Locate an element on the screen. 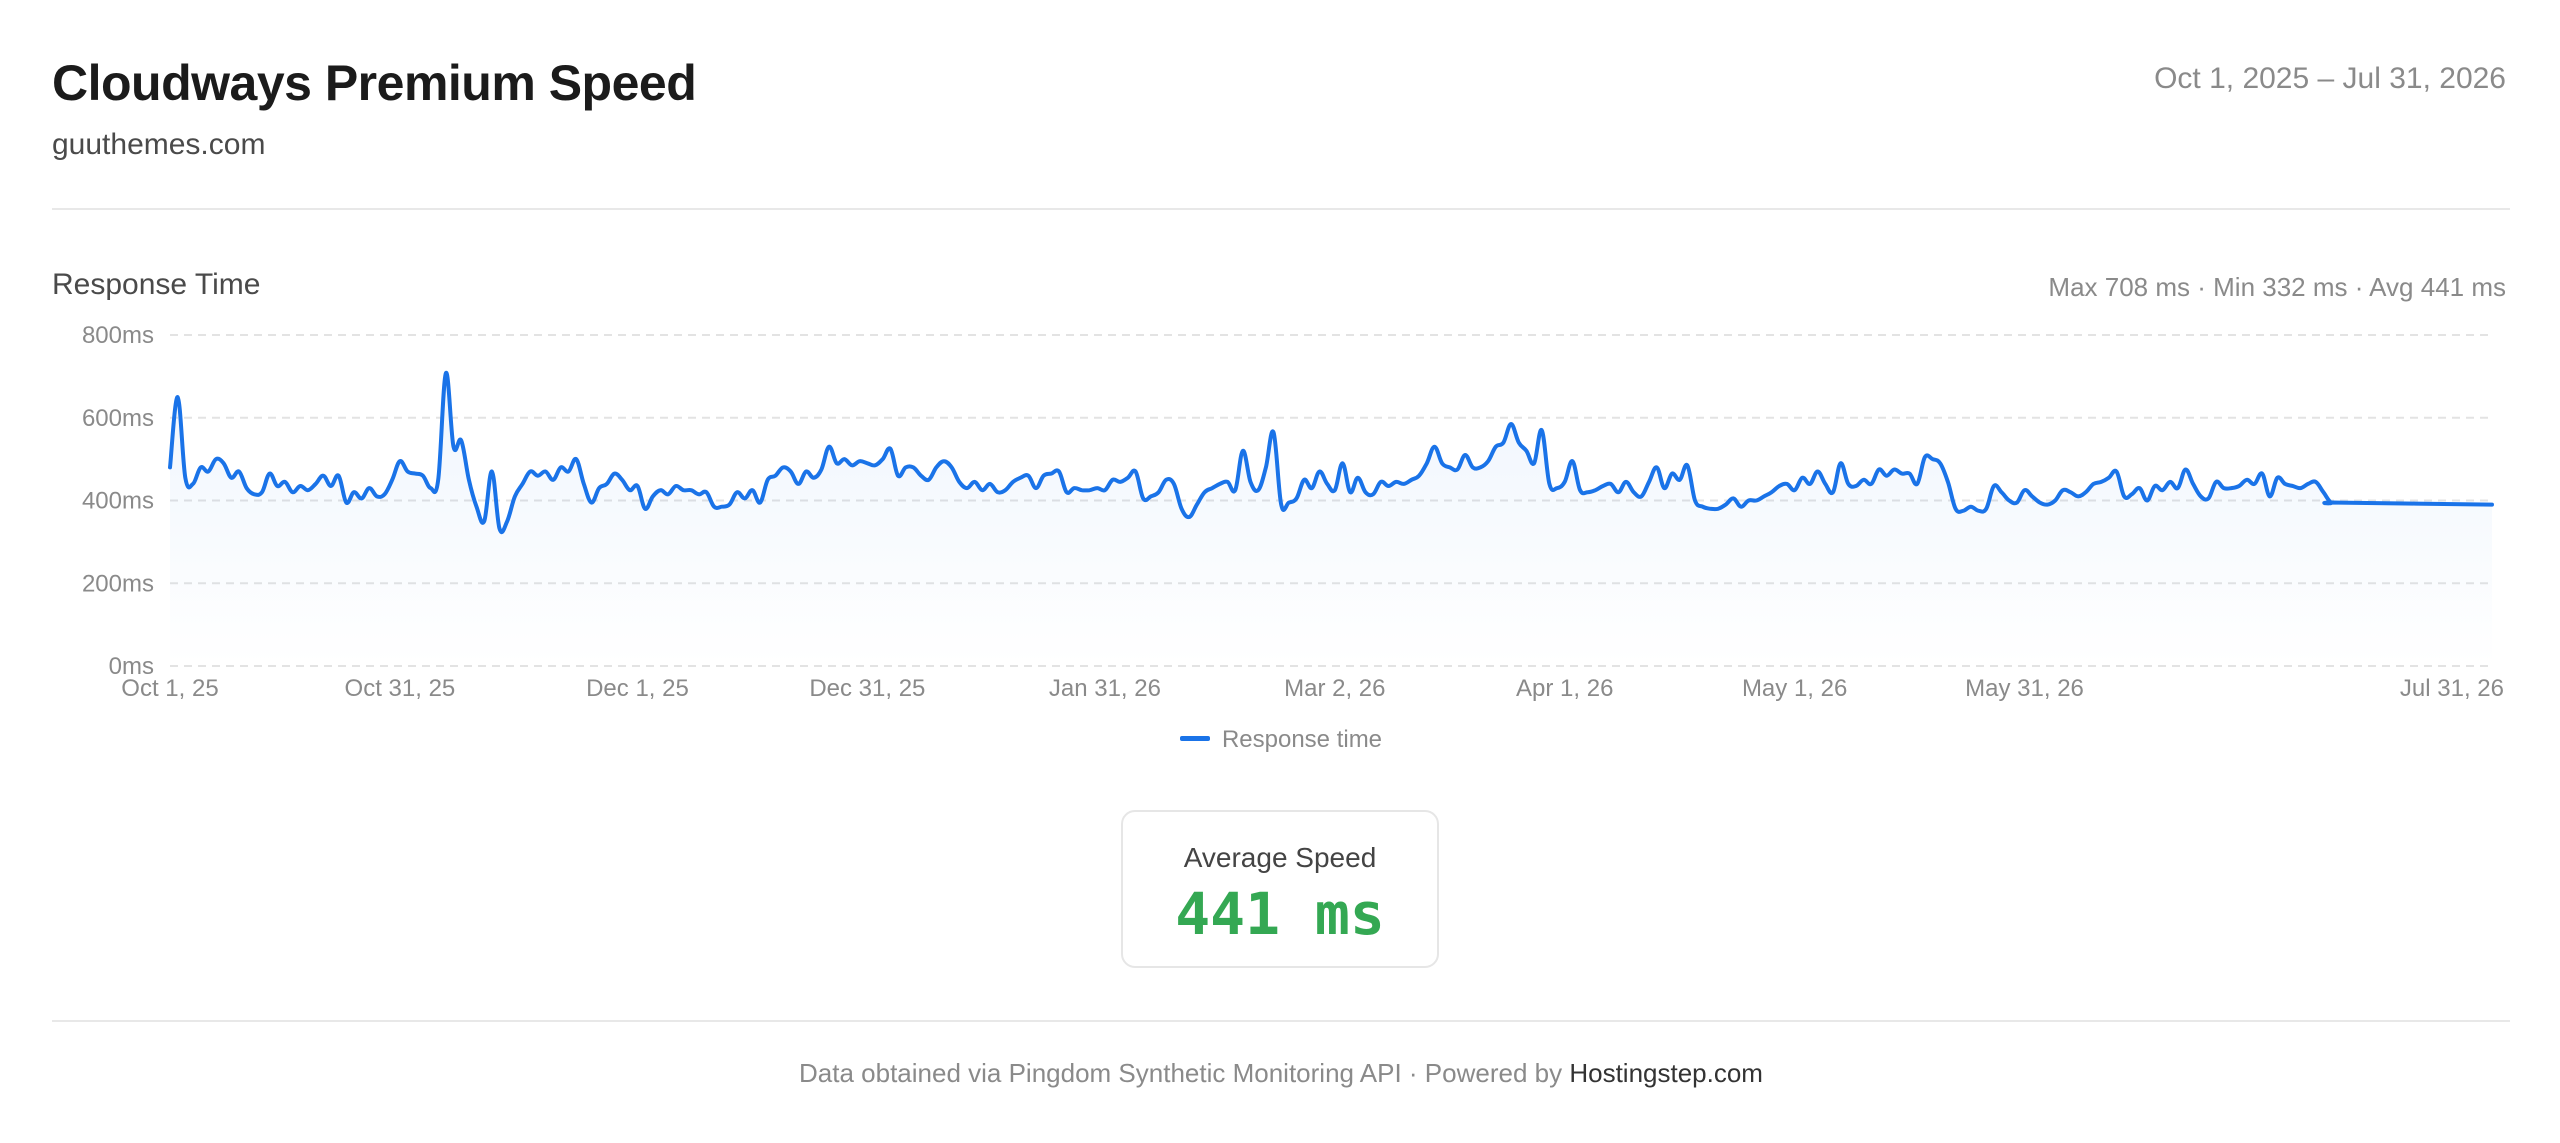 The width and height of the screenshot is (2560, 1143). x-tick-label: Jan 31, 26 is located at coordinates (1105, 688).